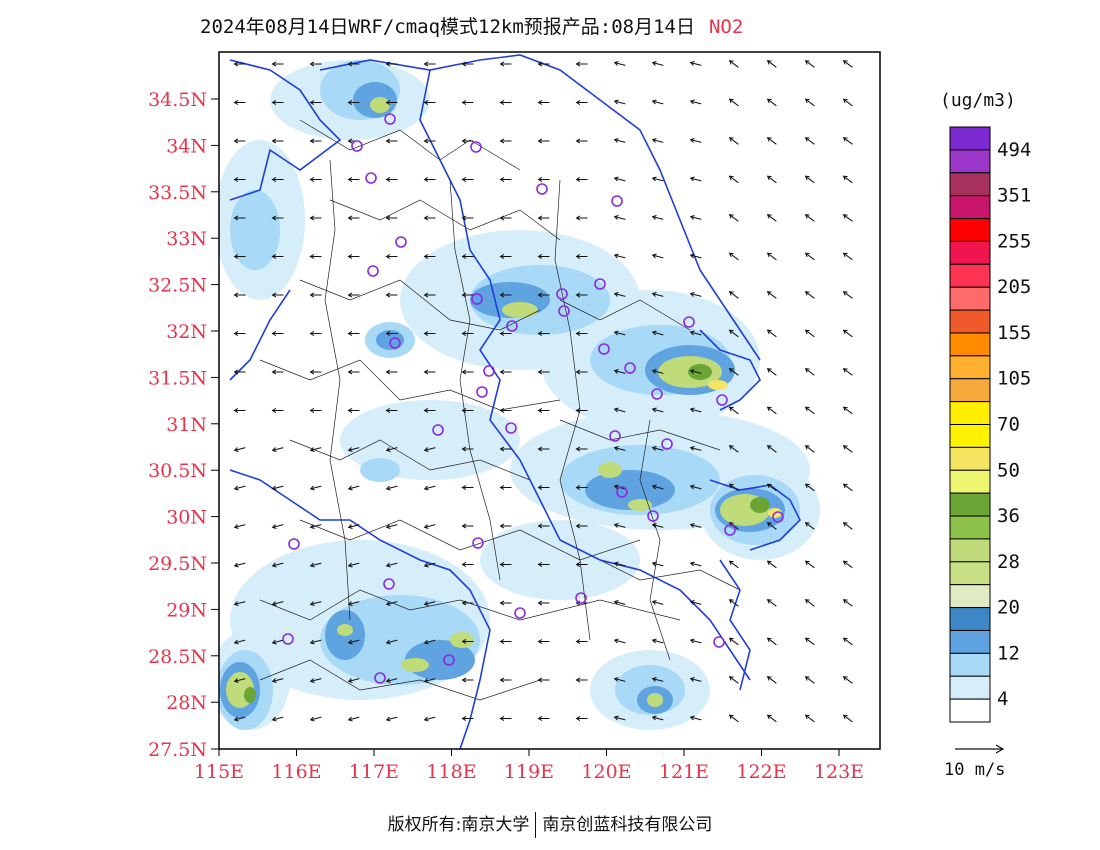  I want to click on pollutant-label: NO2, so click(726, 27).